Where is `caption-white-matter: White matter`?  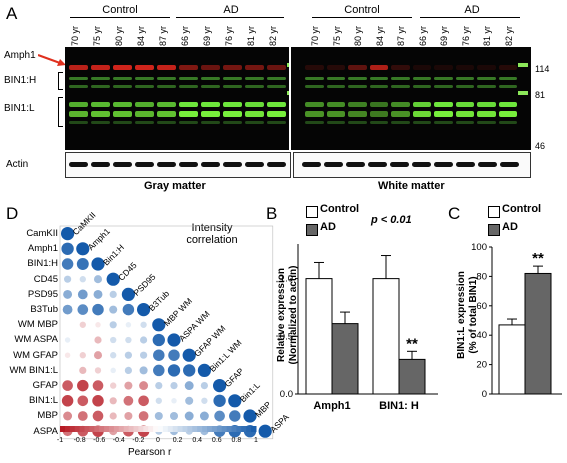 caption-white-matter: White matter is located at coordinates (411, 186).